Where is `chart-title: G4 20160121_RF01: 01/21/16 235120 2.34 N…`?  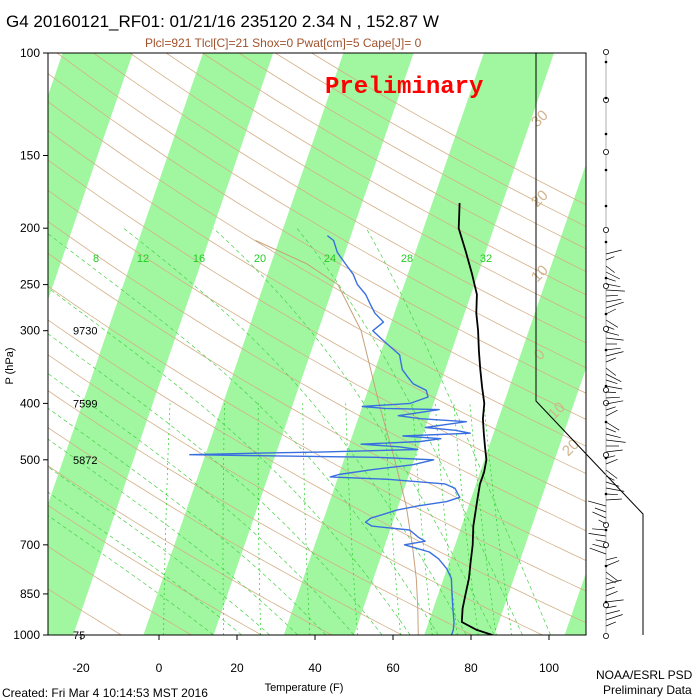 chart-title: G4 20160121_RF01: 01/21/16 235120 2.34 N… is located at coordinates (222, 21).